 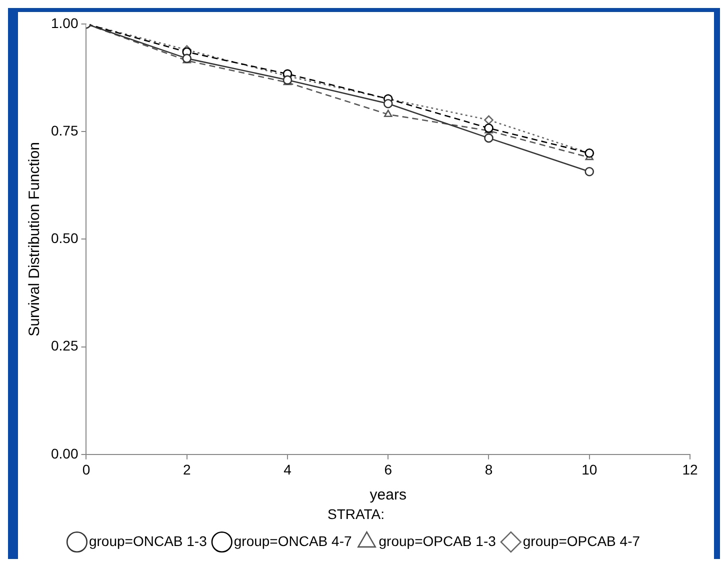 What do you see at coordinates (64, 130) in the screenshot?
I see `y-tick-label: 0.75` at bounding box center [64, 130].